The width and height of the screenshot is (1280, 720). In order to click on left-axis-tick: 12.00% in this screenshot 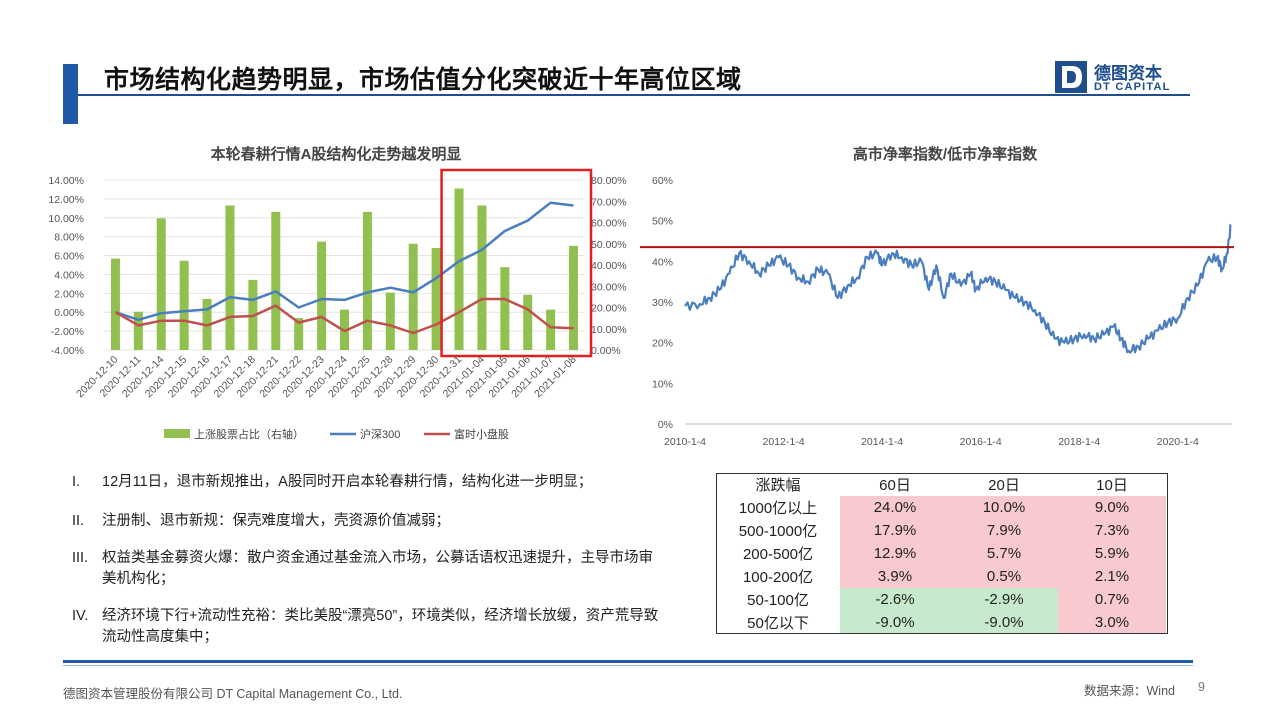, I will do `click(66, 200)`.